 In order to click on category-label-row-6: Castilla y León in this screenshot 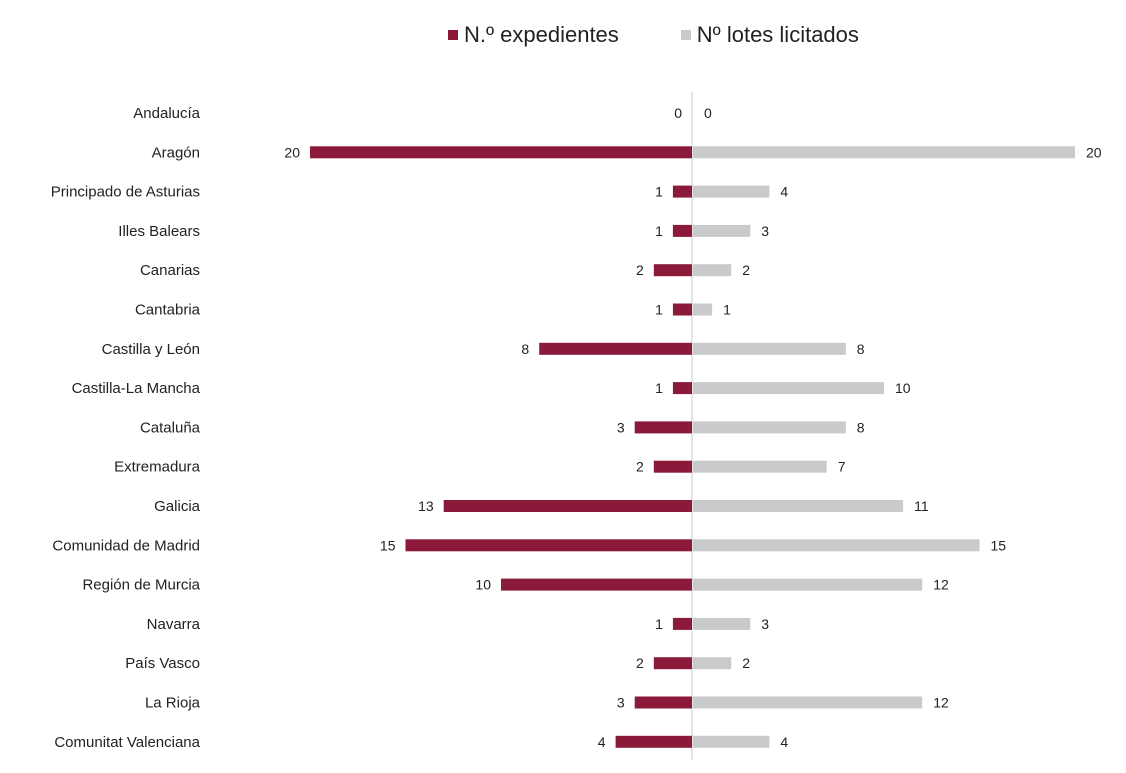, I will do `click(151, 349)`.